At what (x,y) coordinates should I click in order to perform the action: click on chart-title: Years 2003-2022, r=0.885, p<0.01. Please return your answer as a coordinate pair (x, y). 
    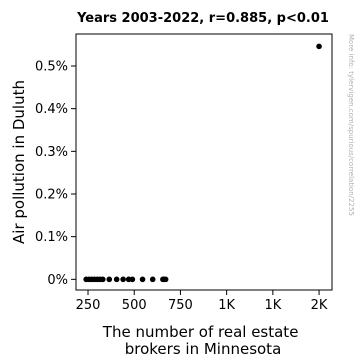
    Looking at the image, I should click on (202, 18).